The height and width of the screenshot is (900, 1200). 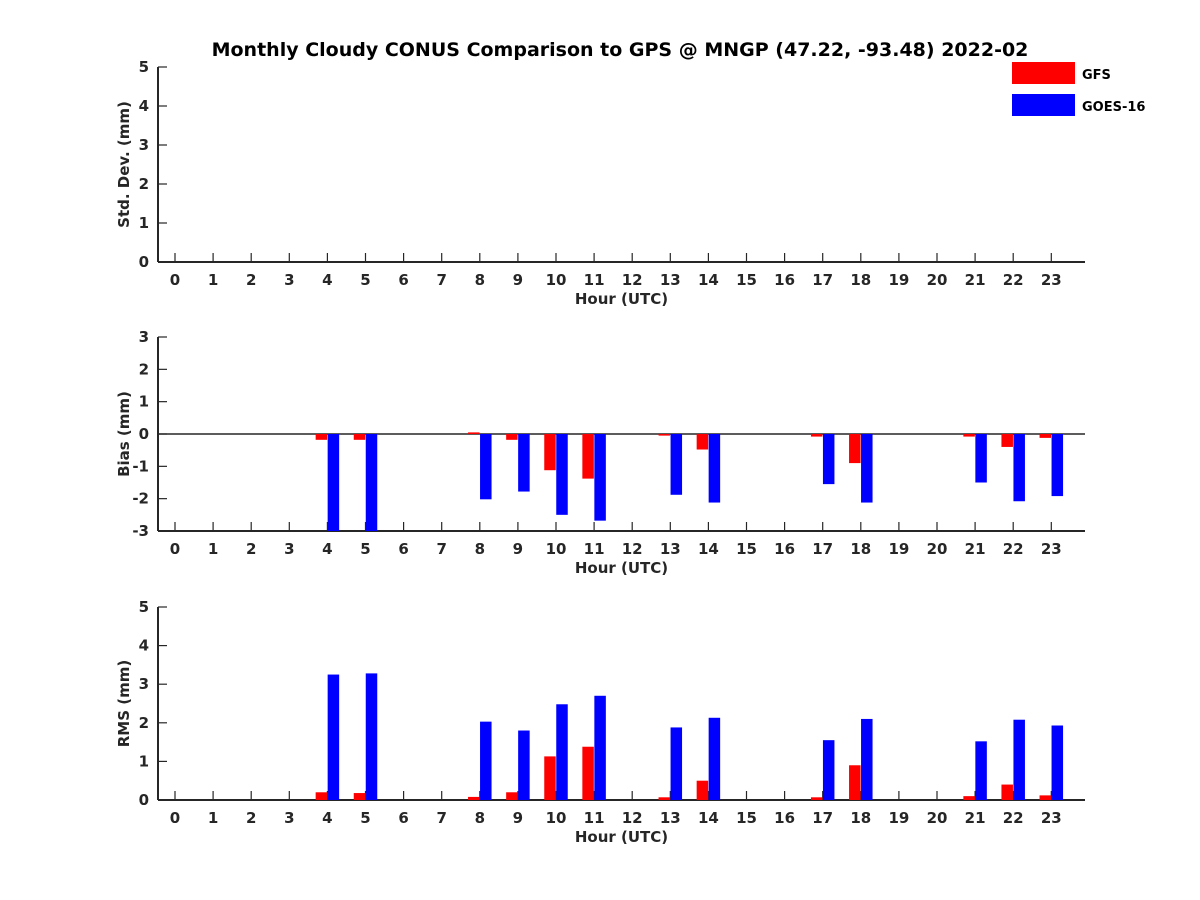 What do you see at coordinates (140, 499) in the screenshot?
I see `y-tick-label: -2` at bounding box center [140, 499].